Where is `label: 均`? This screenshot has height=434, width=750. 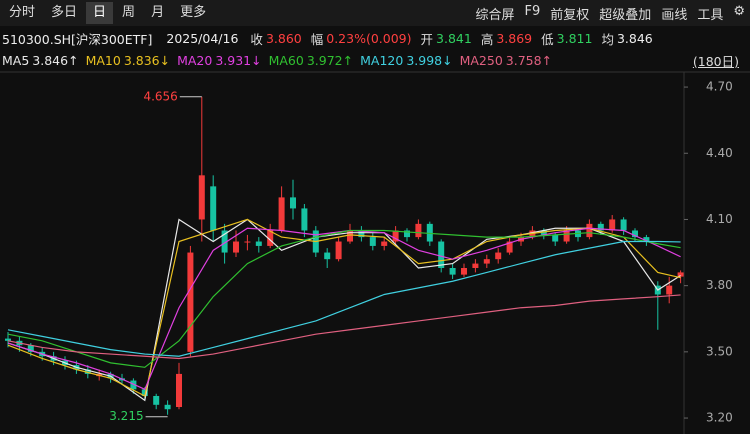
label: 均 is located at coordinates (607, 39).